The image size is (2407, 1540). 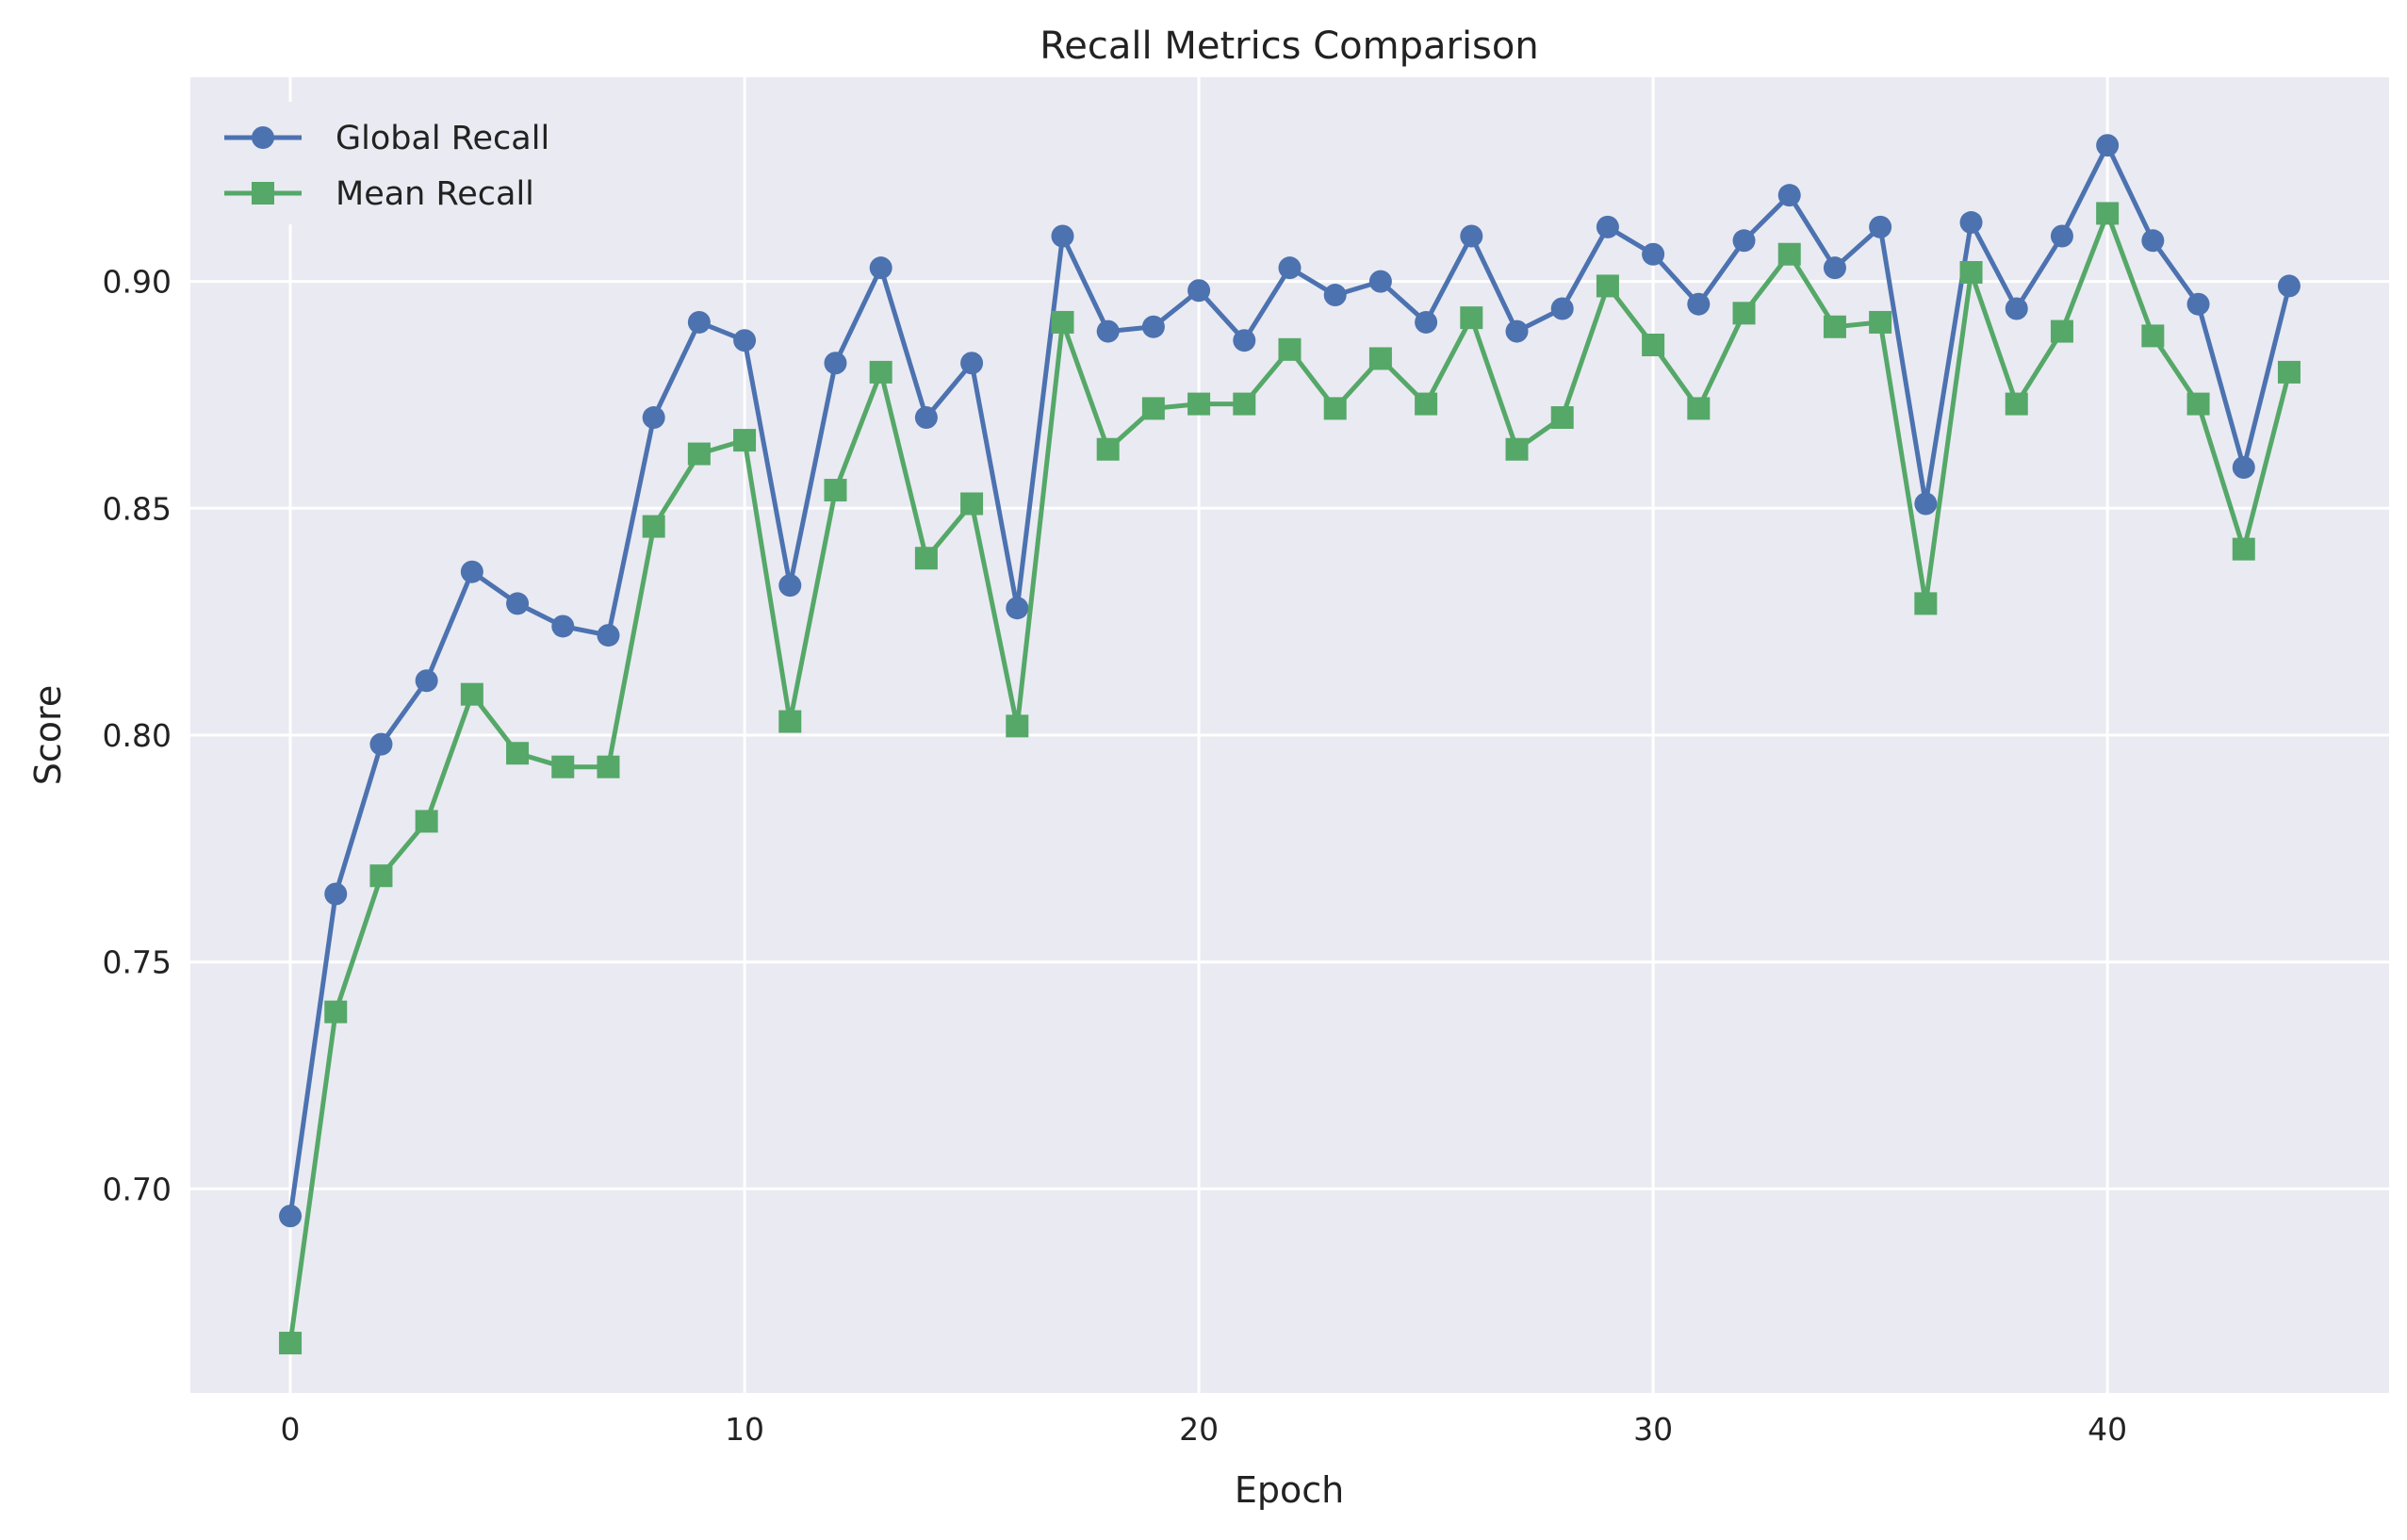 What do you see at coordinates (2107, 1429) in the screenshot?
I see `x-tick-label: 40` at bounding box center [2107, 1429].